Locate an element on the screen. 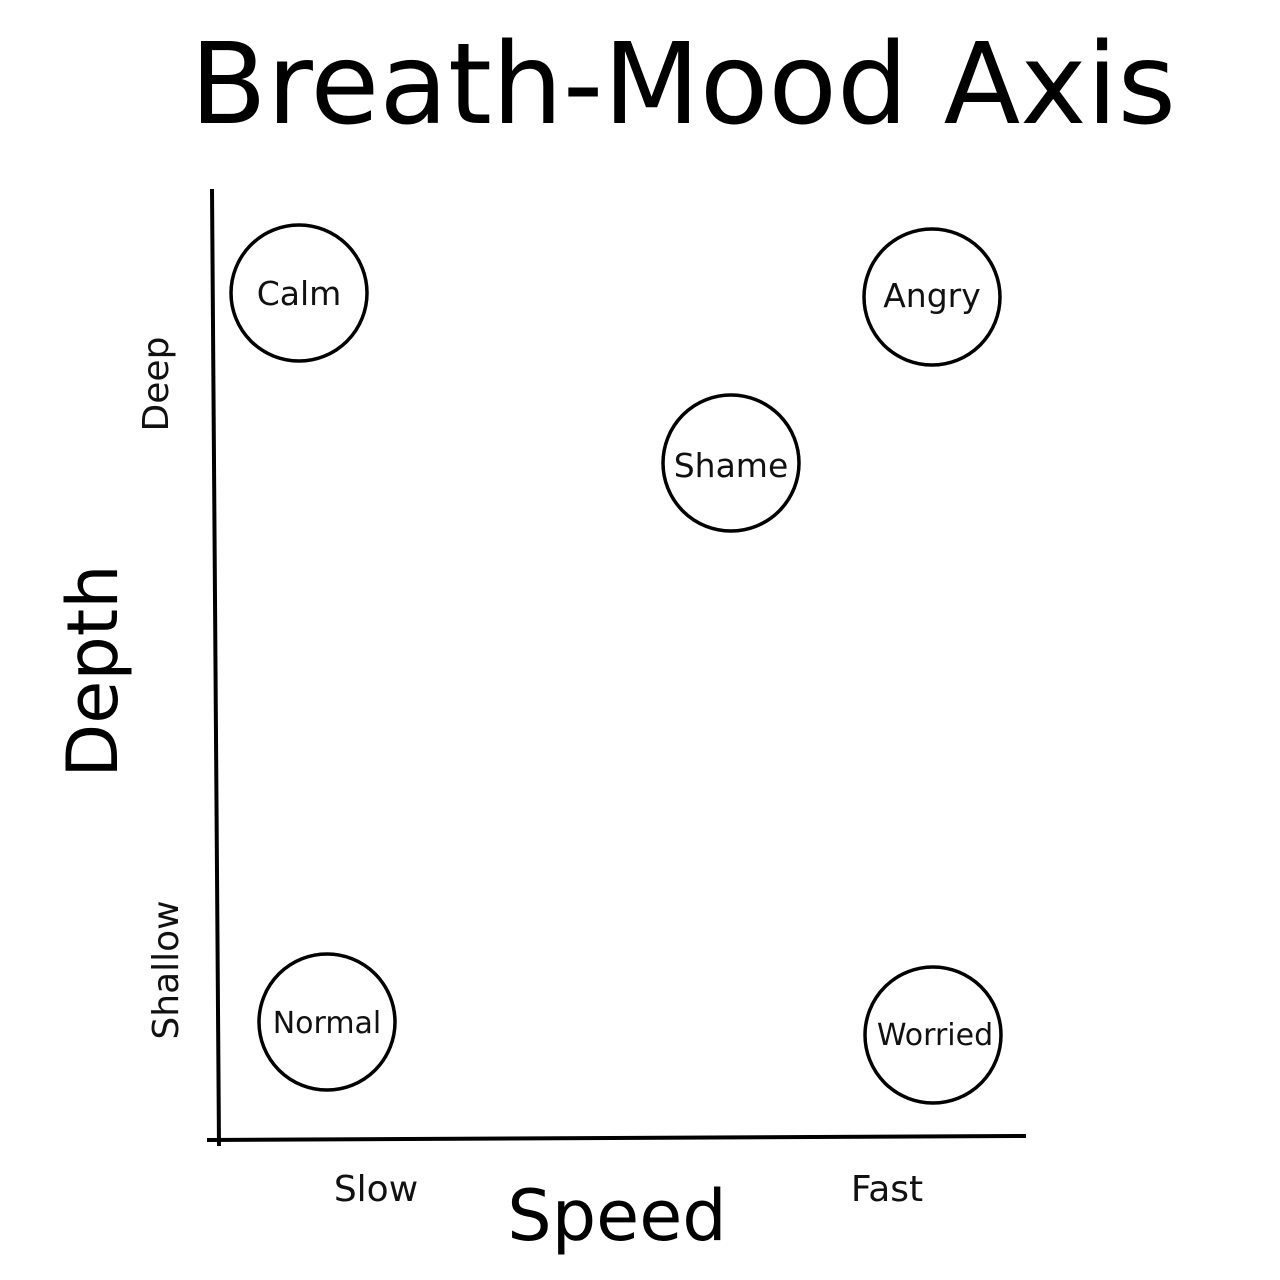  mood-node-angry: Angry is located at coordinates (932, 297).